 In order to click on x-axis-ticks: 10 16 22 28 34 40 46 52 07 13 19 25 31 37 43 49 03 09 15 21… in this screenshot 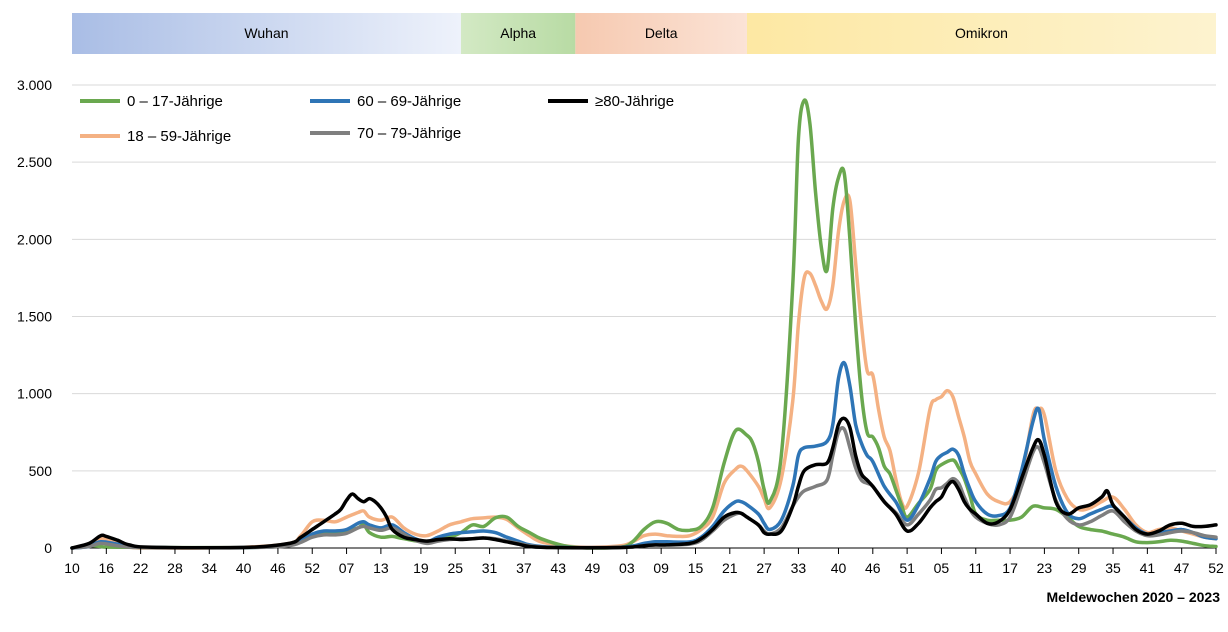, I will do `click(644, 562)`.